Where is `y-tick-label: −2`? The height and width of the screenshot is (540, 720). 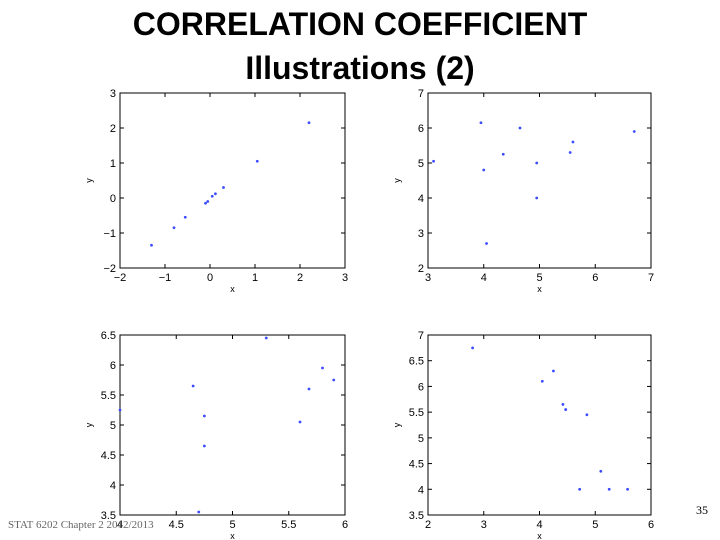
y-tick-label: −2 is located at coordinates (109, 269).